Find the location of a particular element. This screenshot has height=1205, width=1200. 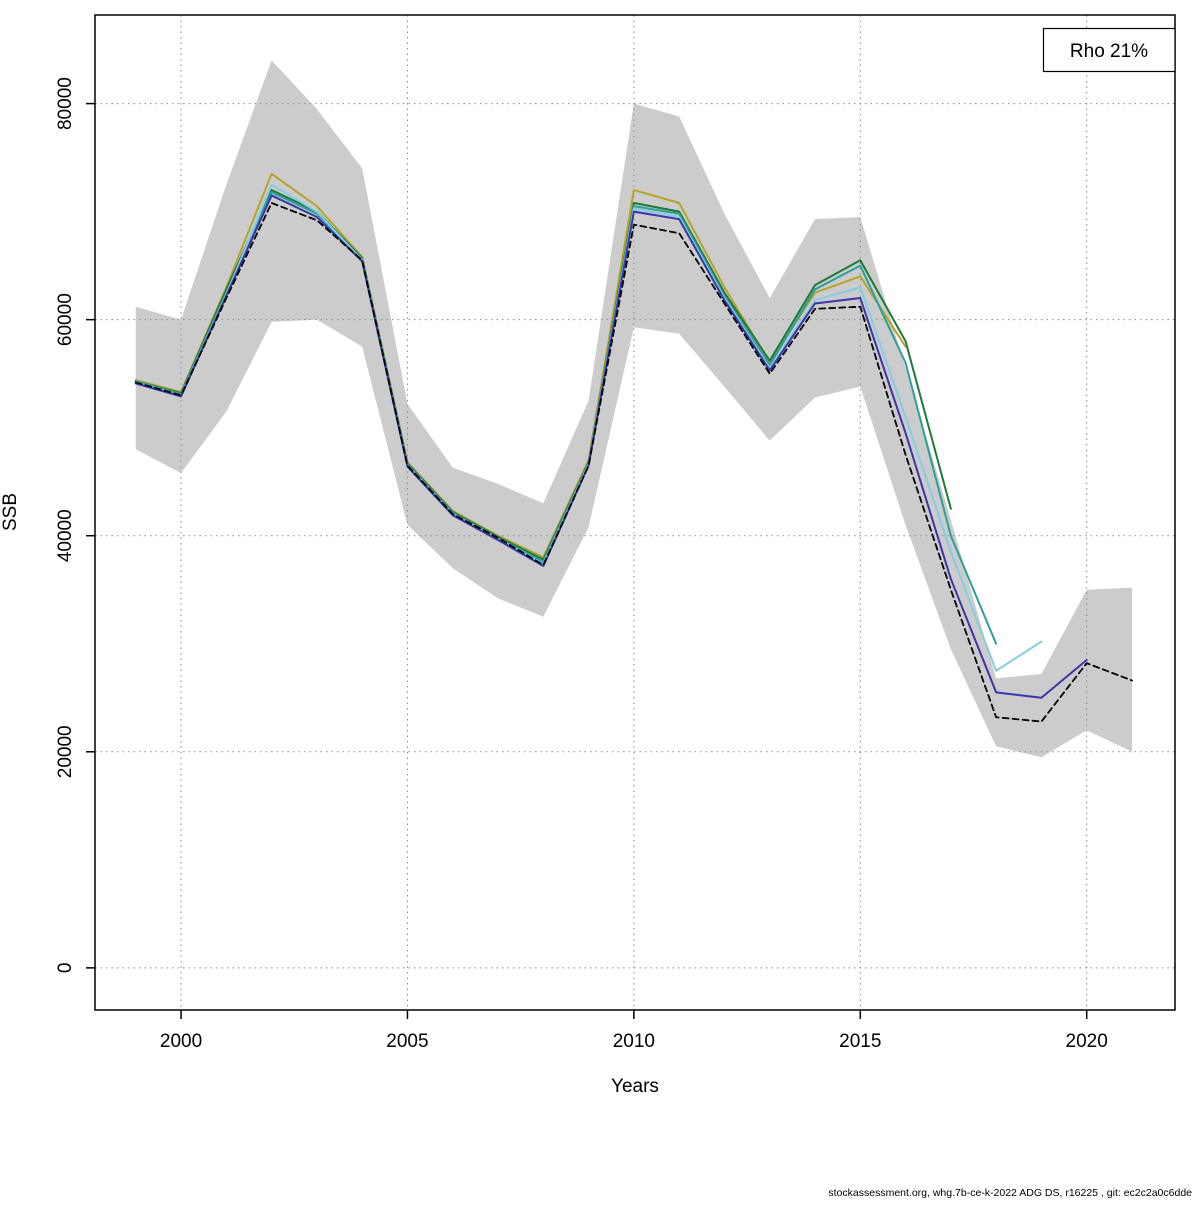

legend-label: Rho 21% is located at coordinates (1109, 51).